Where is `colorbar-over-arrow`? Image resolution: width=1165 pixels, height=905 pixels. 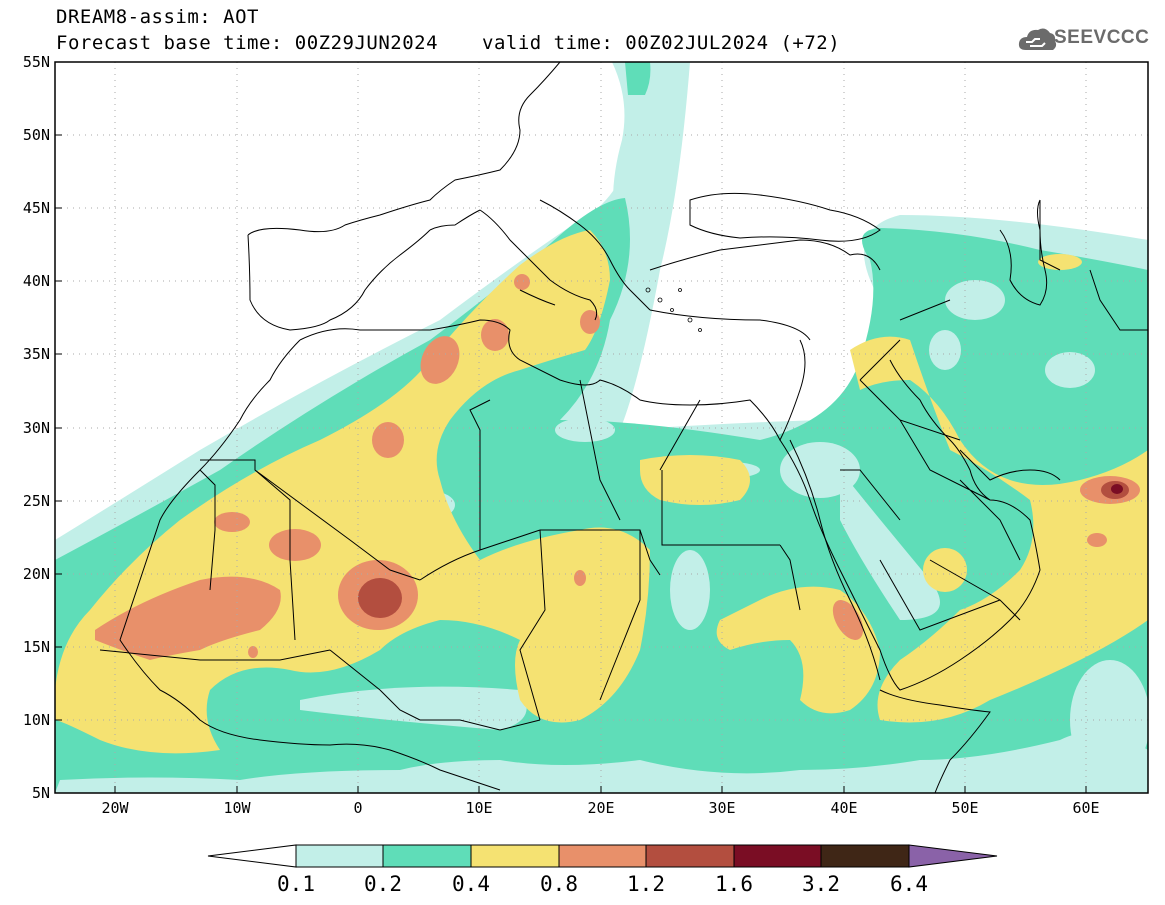
colorbar-over-arrow is located at coordinates (953, 856).